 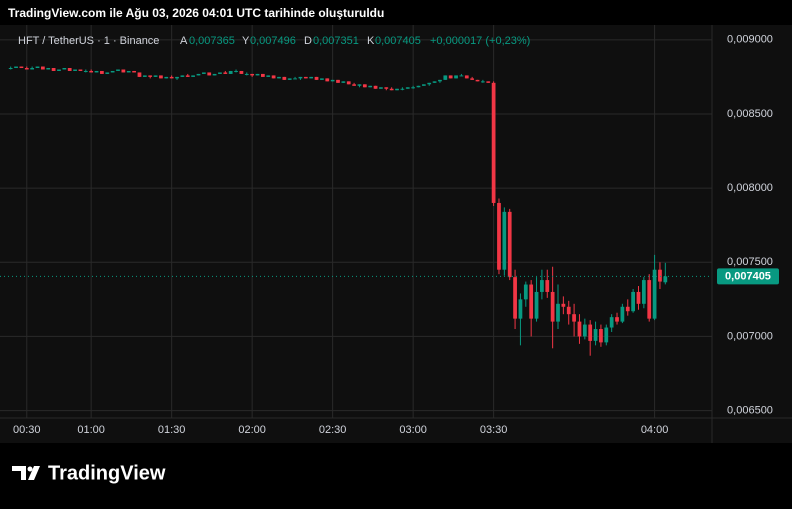 I want to click on legend-symbol: HFT / TetherUS · 1 · Binance, so click(x=88, y=41).